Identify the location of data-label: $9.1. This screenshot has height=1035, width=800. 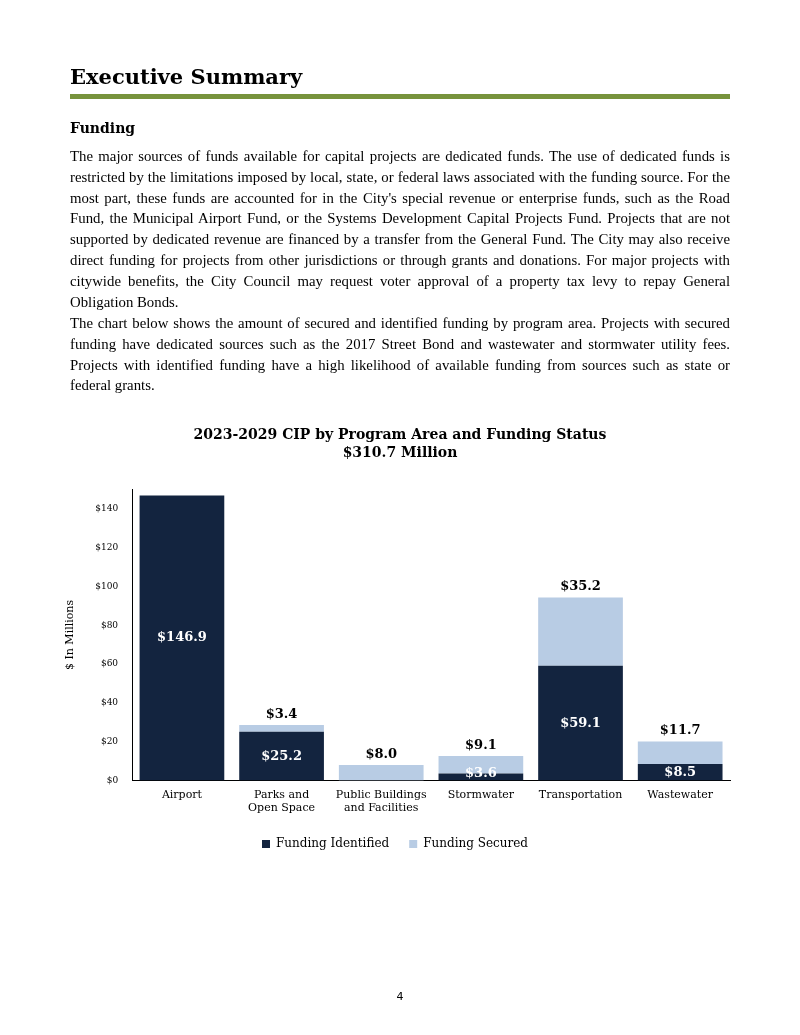
(481, 744).